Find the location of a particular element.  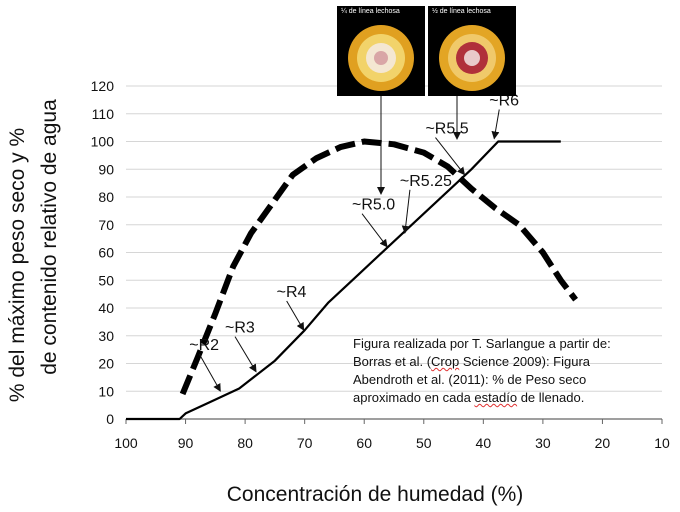

y-tick-label: 20 is located at coordinates (106, 364).